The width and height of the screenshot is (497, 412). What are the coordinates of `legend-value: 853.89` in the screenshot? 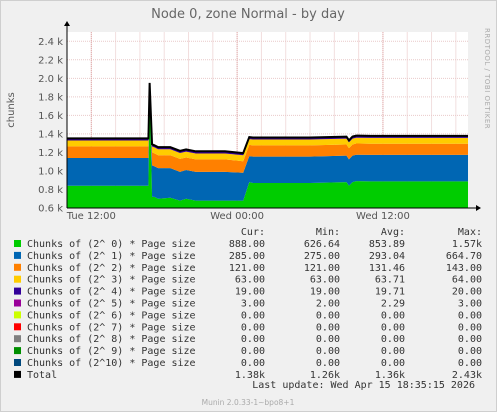 It's located at (387, 244).